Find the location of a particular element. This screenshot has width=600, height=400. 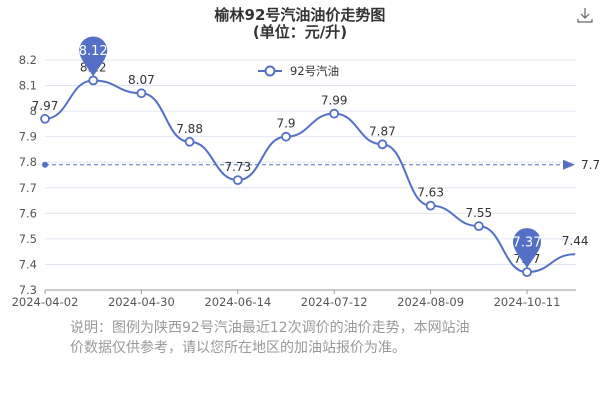

y-tick-label: 8.2 is located at coordinates (28, 60).